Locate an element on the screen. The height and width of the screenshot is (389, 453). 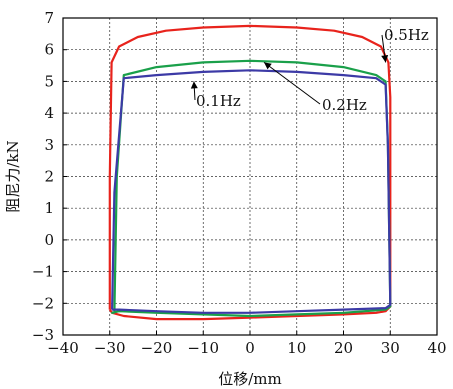
y-tick-label: −3 is located at coordinates (43, 335).